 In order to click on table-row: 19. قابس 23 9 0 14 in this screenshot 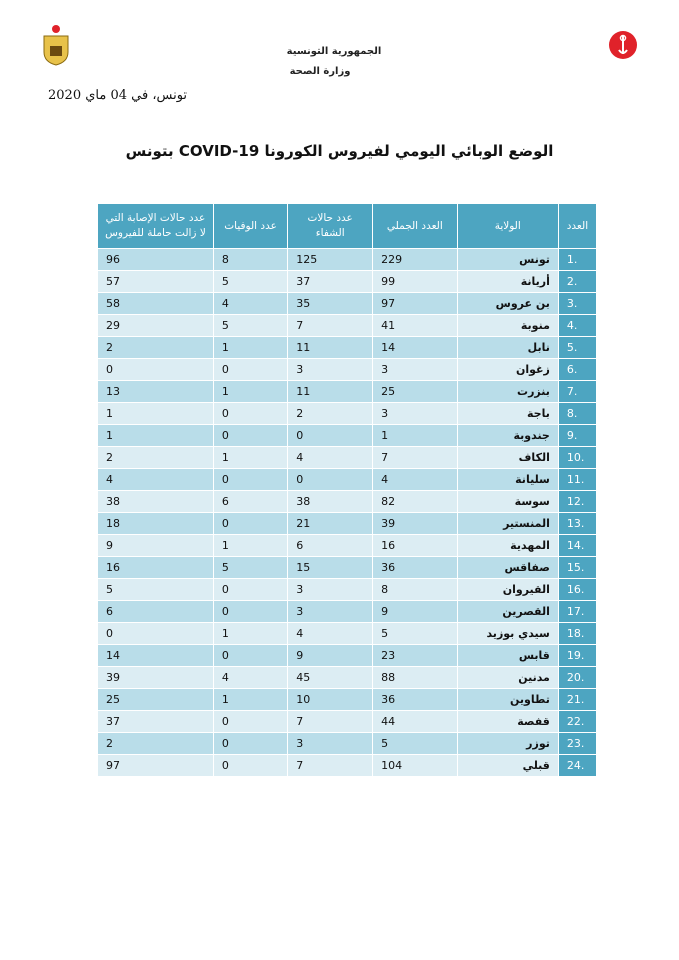, I will do `click(347, 655)`.